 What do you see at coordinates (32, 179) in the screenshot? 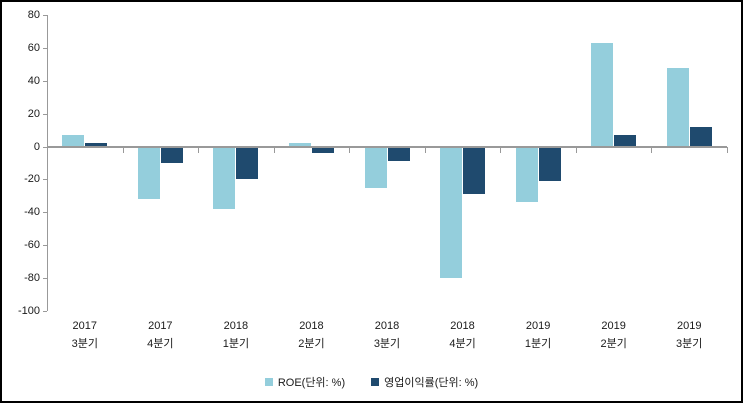
I see `y-tick-label--20: -20` at bounding box center [32, 179].